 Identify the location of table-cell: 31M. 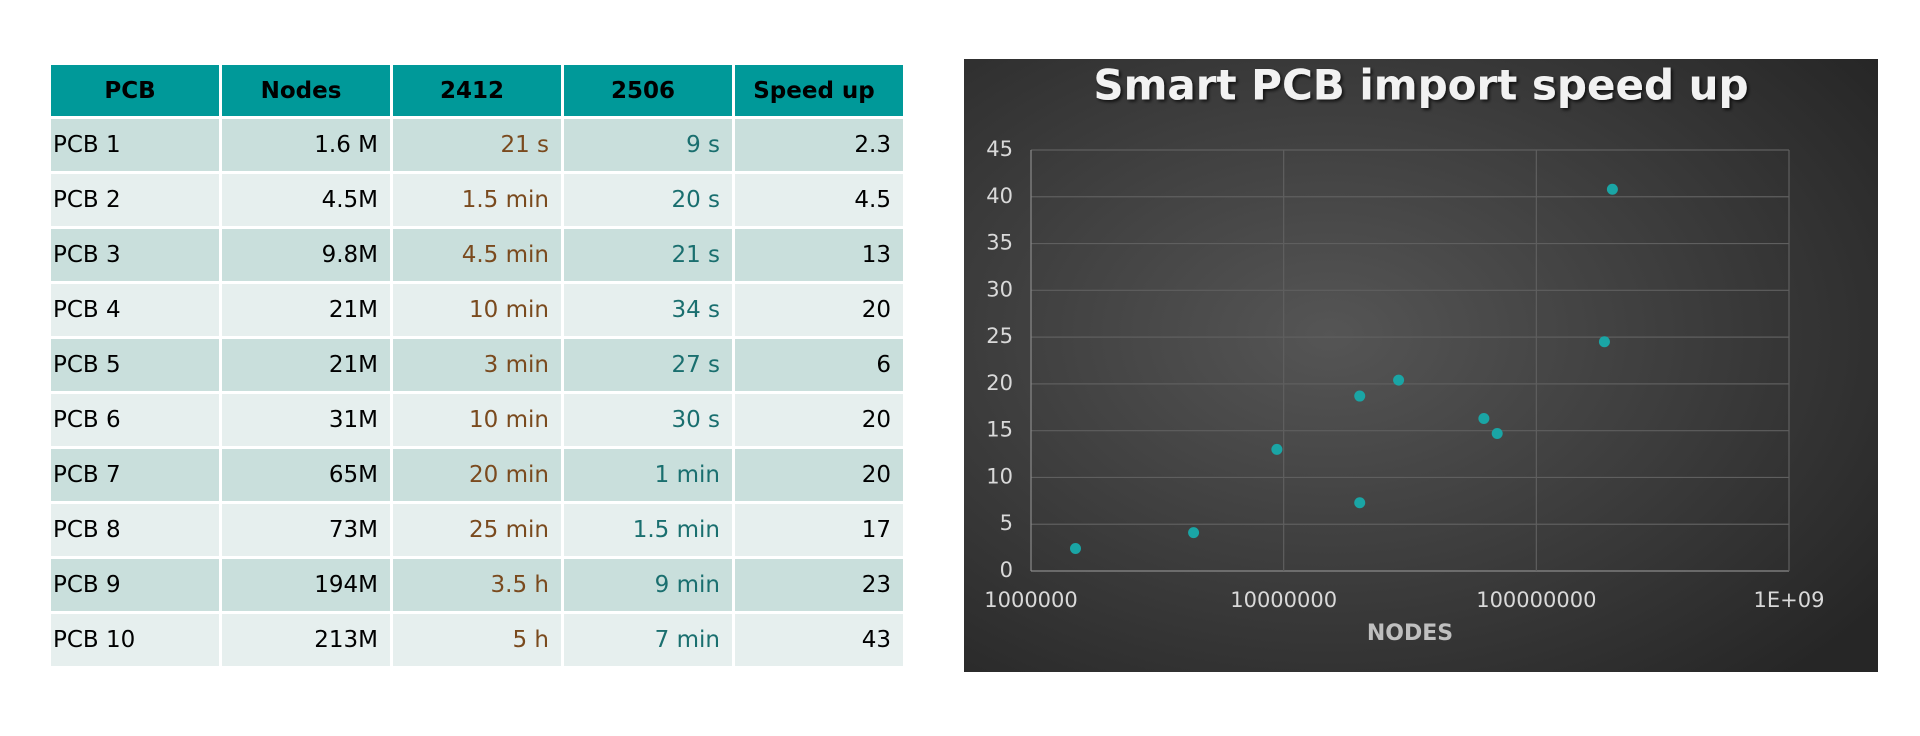
(306, 420).